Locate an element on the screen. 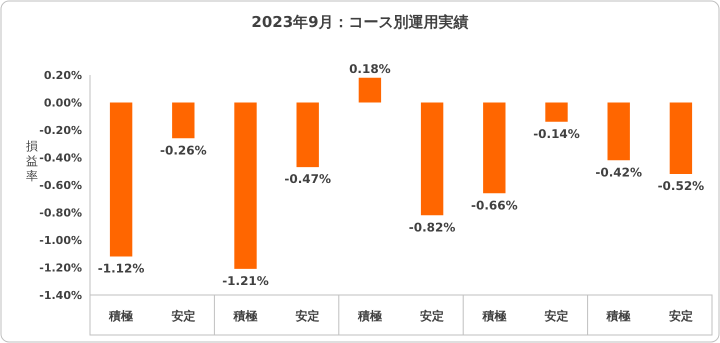 Image resolution: width=720 pixels, height=343 pixels. data-label: -0.52% is located at coordinates (681, 186).